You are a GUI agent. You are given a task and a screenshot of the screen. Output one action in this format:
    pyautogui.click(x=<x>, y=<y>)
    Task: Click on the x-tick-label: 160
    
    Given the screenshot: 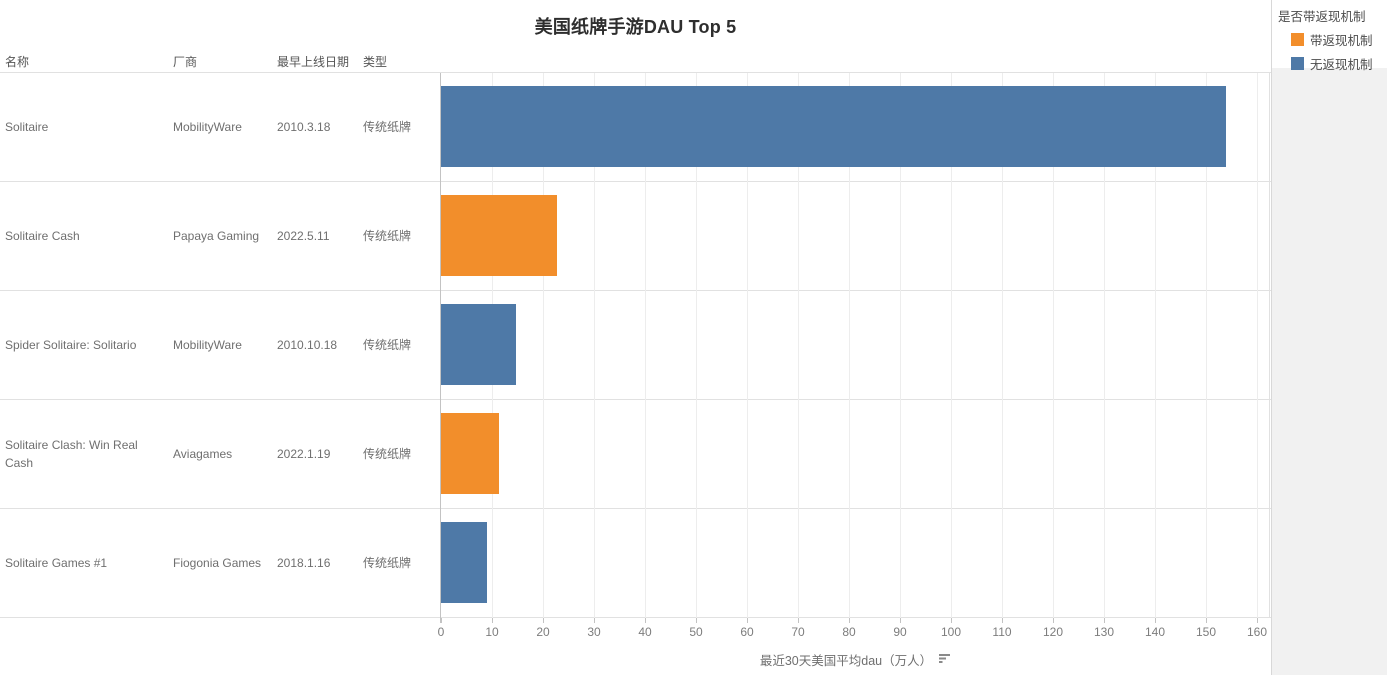 What is the action you would take?
    pyautogui.click(x=1257, y=632)
    